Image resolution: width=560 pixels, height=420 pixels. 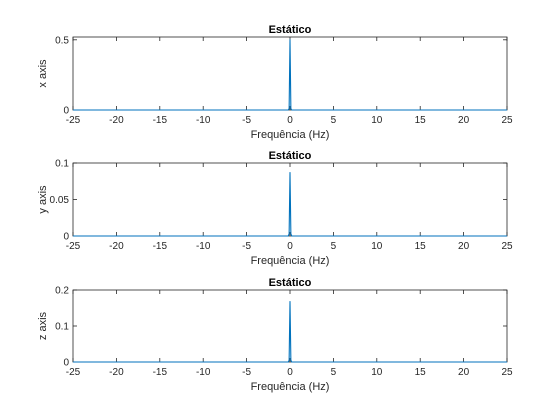 I want to click on y-axis-label: z axis, so click(x=43, y=325).